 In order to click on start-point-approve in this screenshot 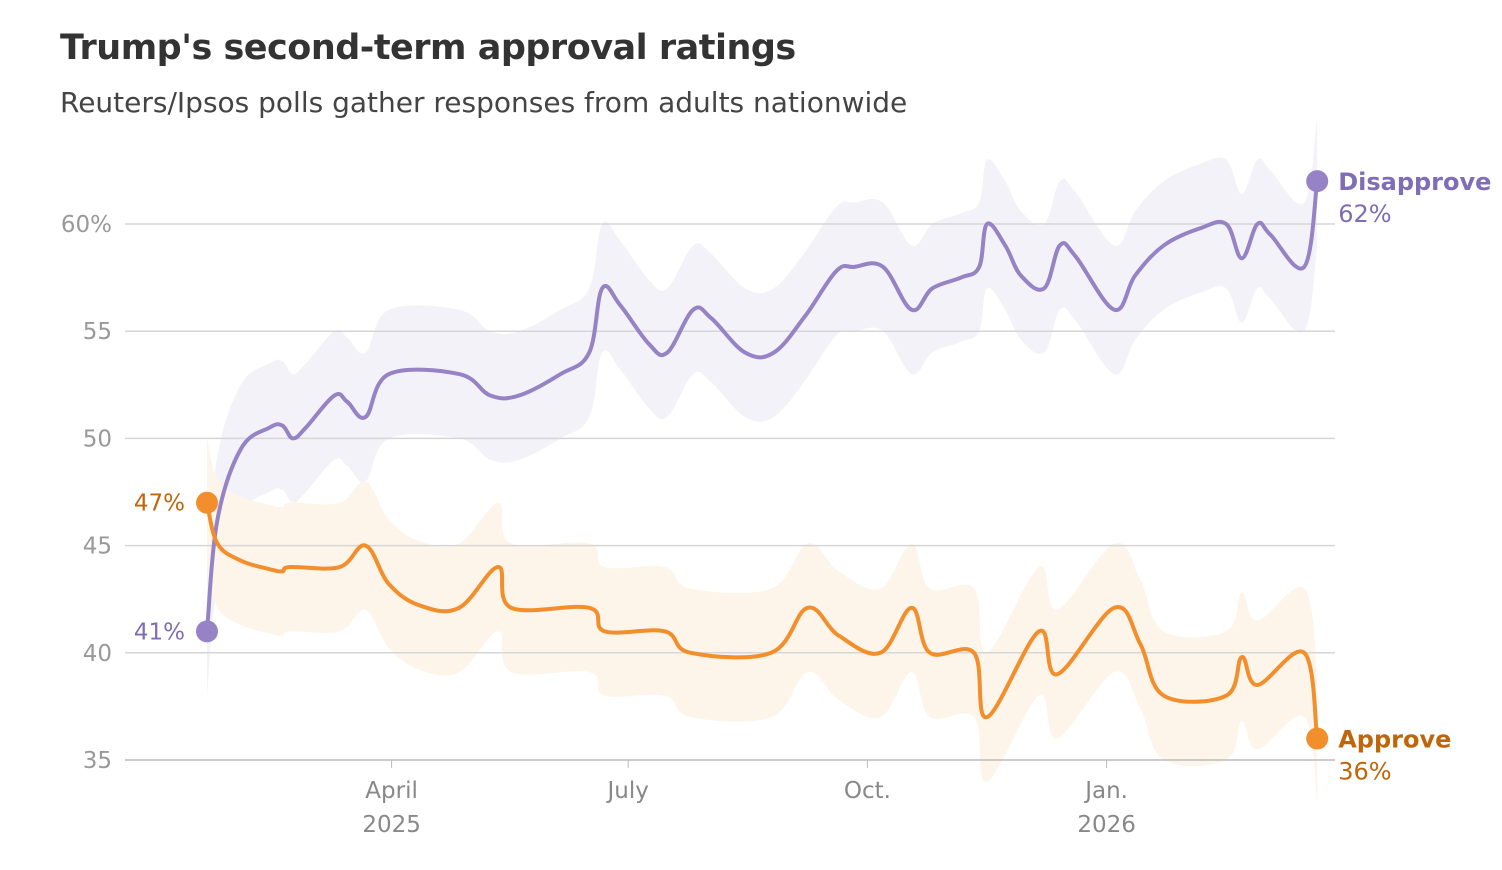, I will do `click(207, 502)`.